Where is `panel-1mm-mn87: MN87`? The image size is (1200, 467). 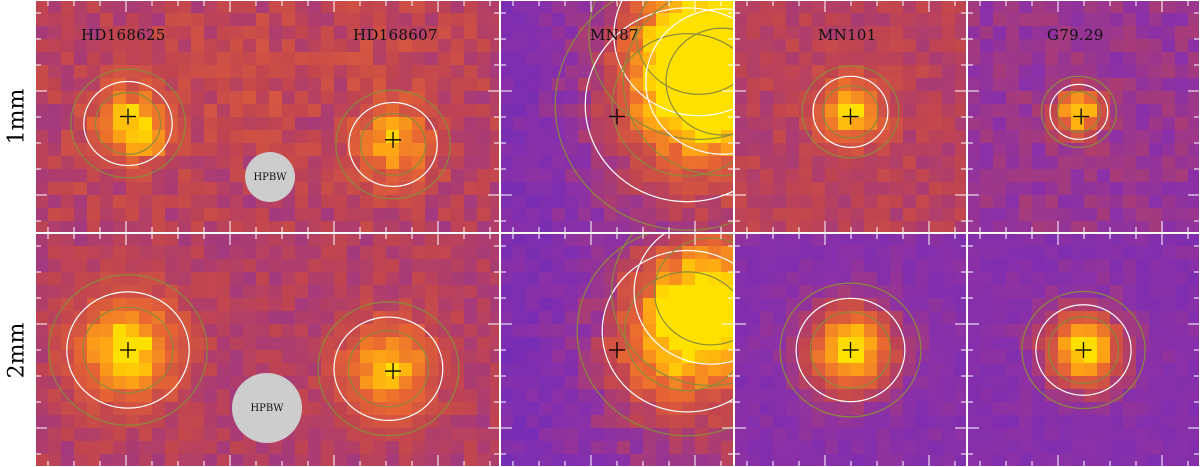 panel-1mm-mn87: MN87 is located at coordinates (617, 116).